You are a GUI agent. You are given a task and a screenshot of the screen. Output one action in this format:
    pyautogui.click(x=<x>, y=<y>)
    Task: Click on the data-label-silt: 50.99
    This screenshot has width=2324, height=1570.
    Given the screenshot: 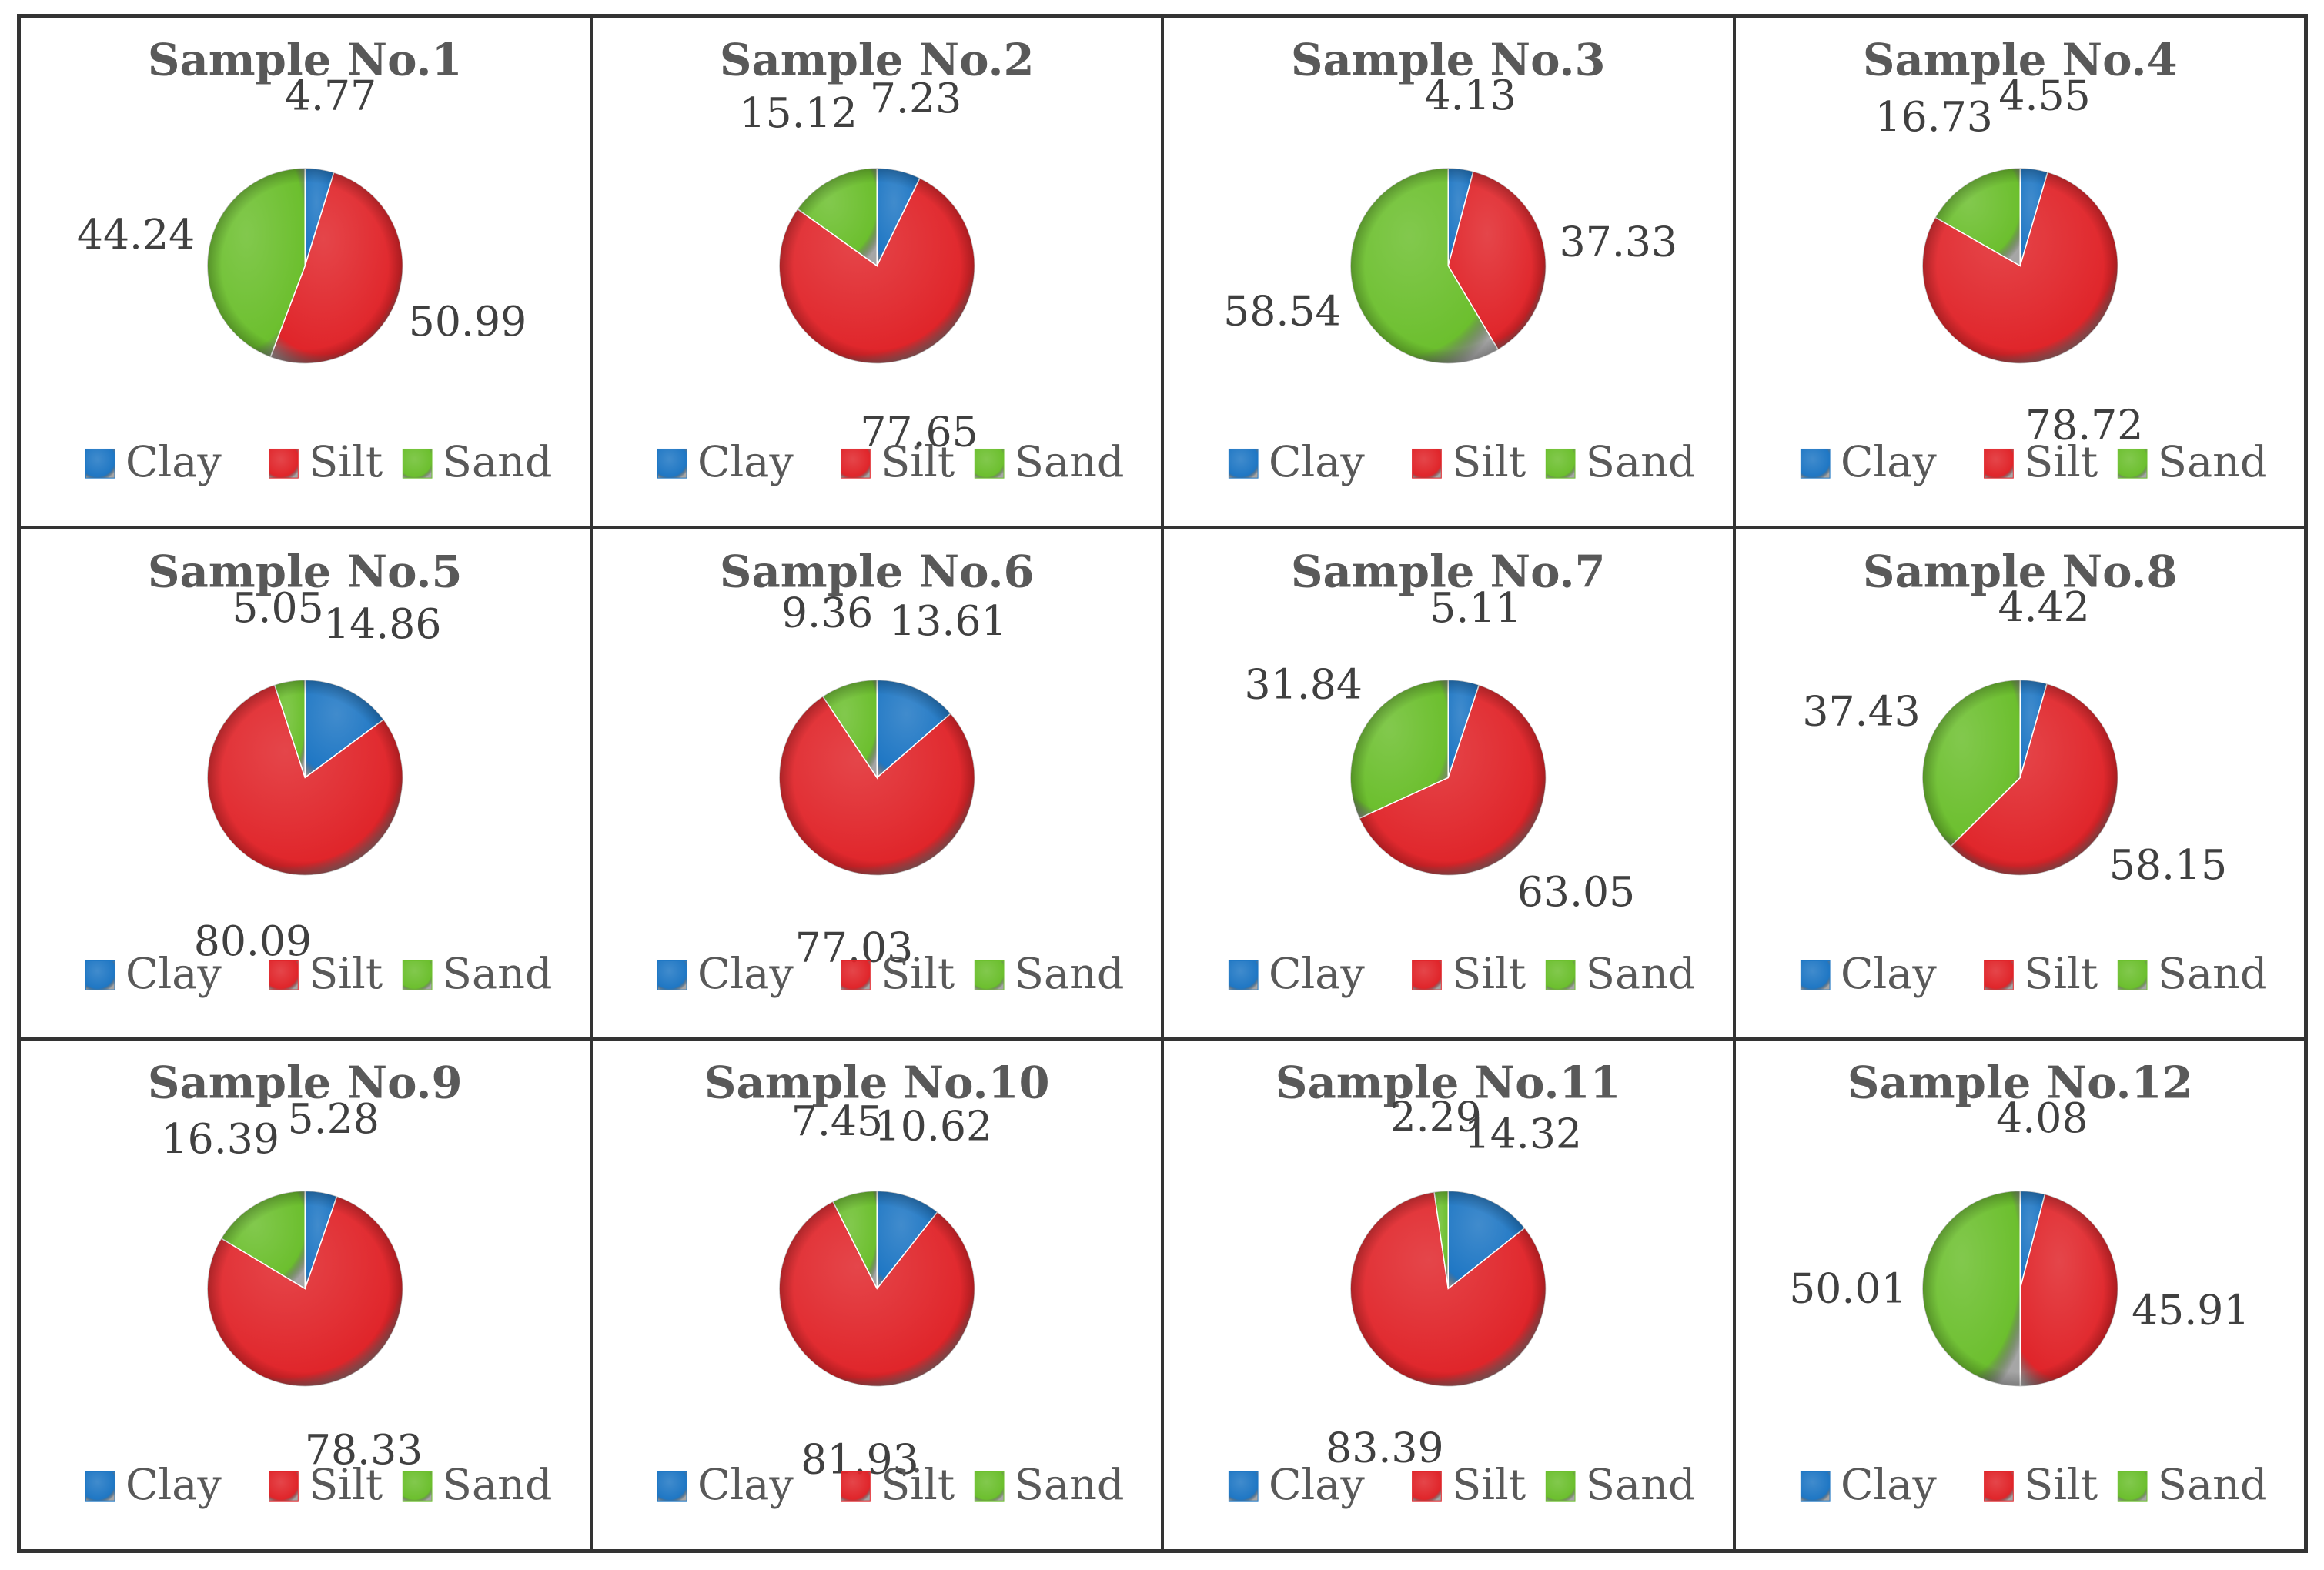 What is the action you would take?
    pyautogui.click(x=468, y=321)
    